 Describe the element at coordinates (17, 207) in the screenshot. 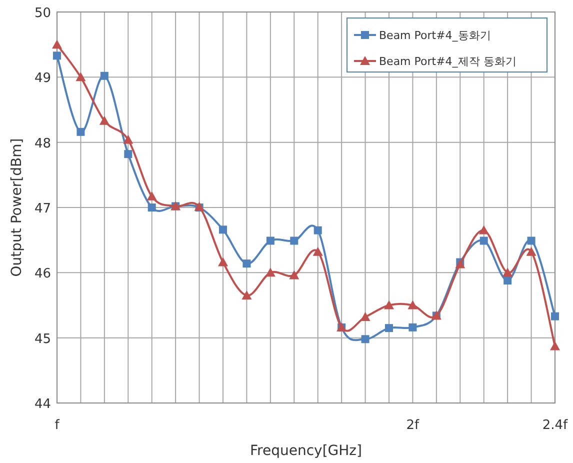

I see `y-axis-title: Output Power[dBm]` at that location.